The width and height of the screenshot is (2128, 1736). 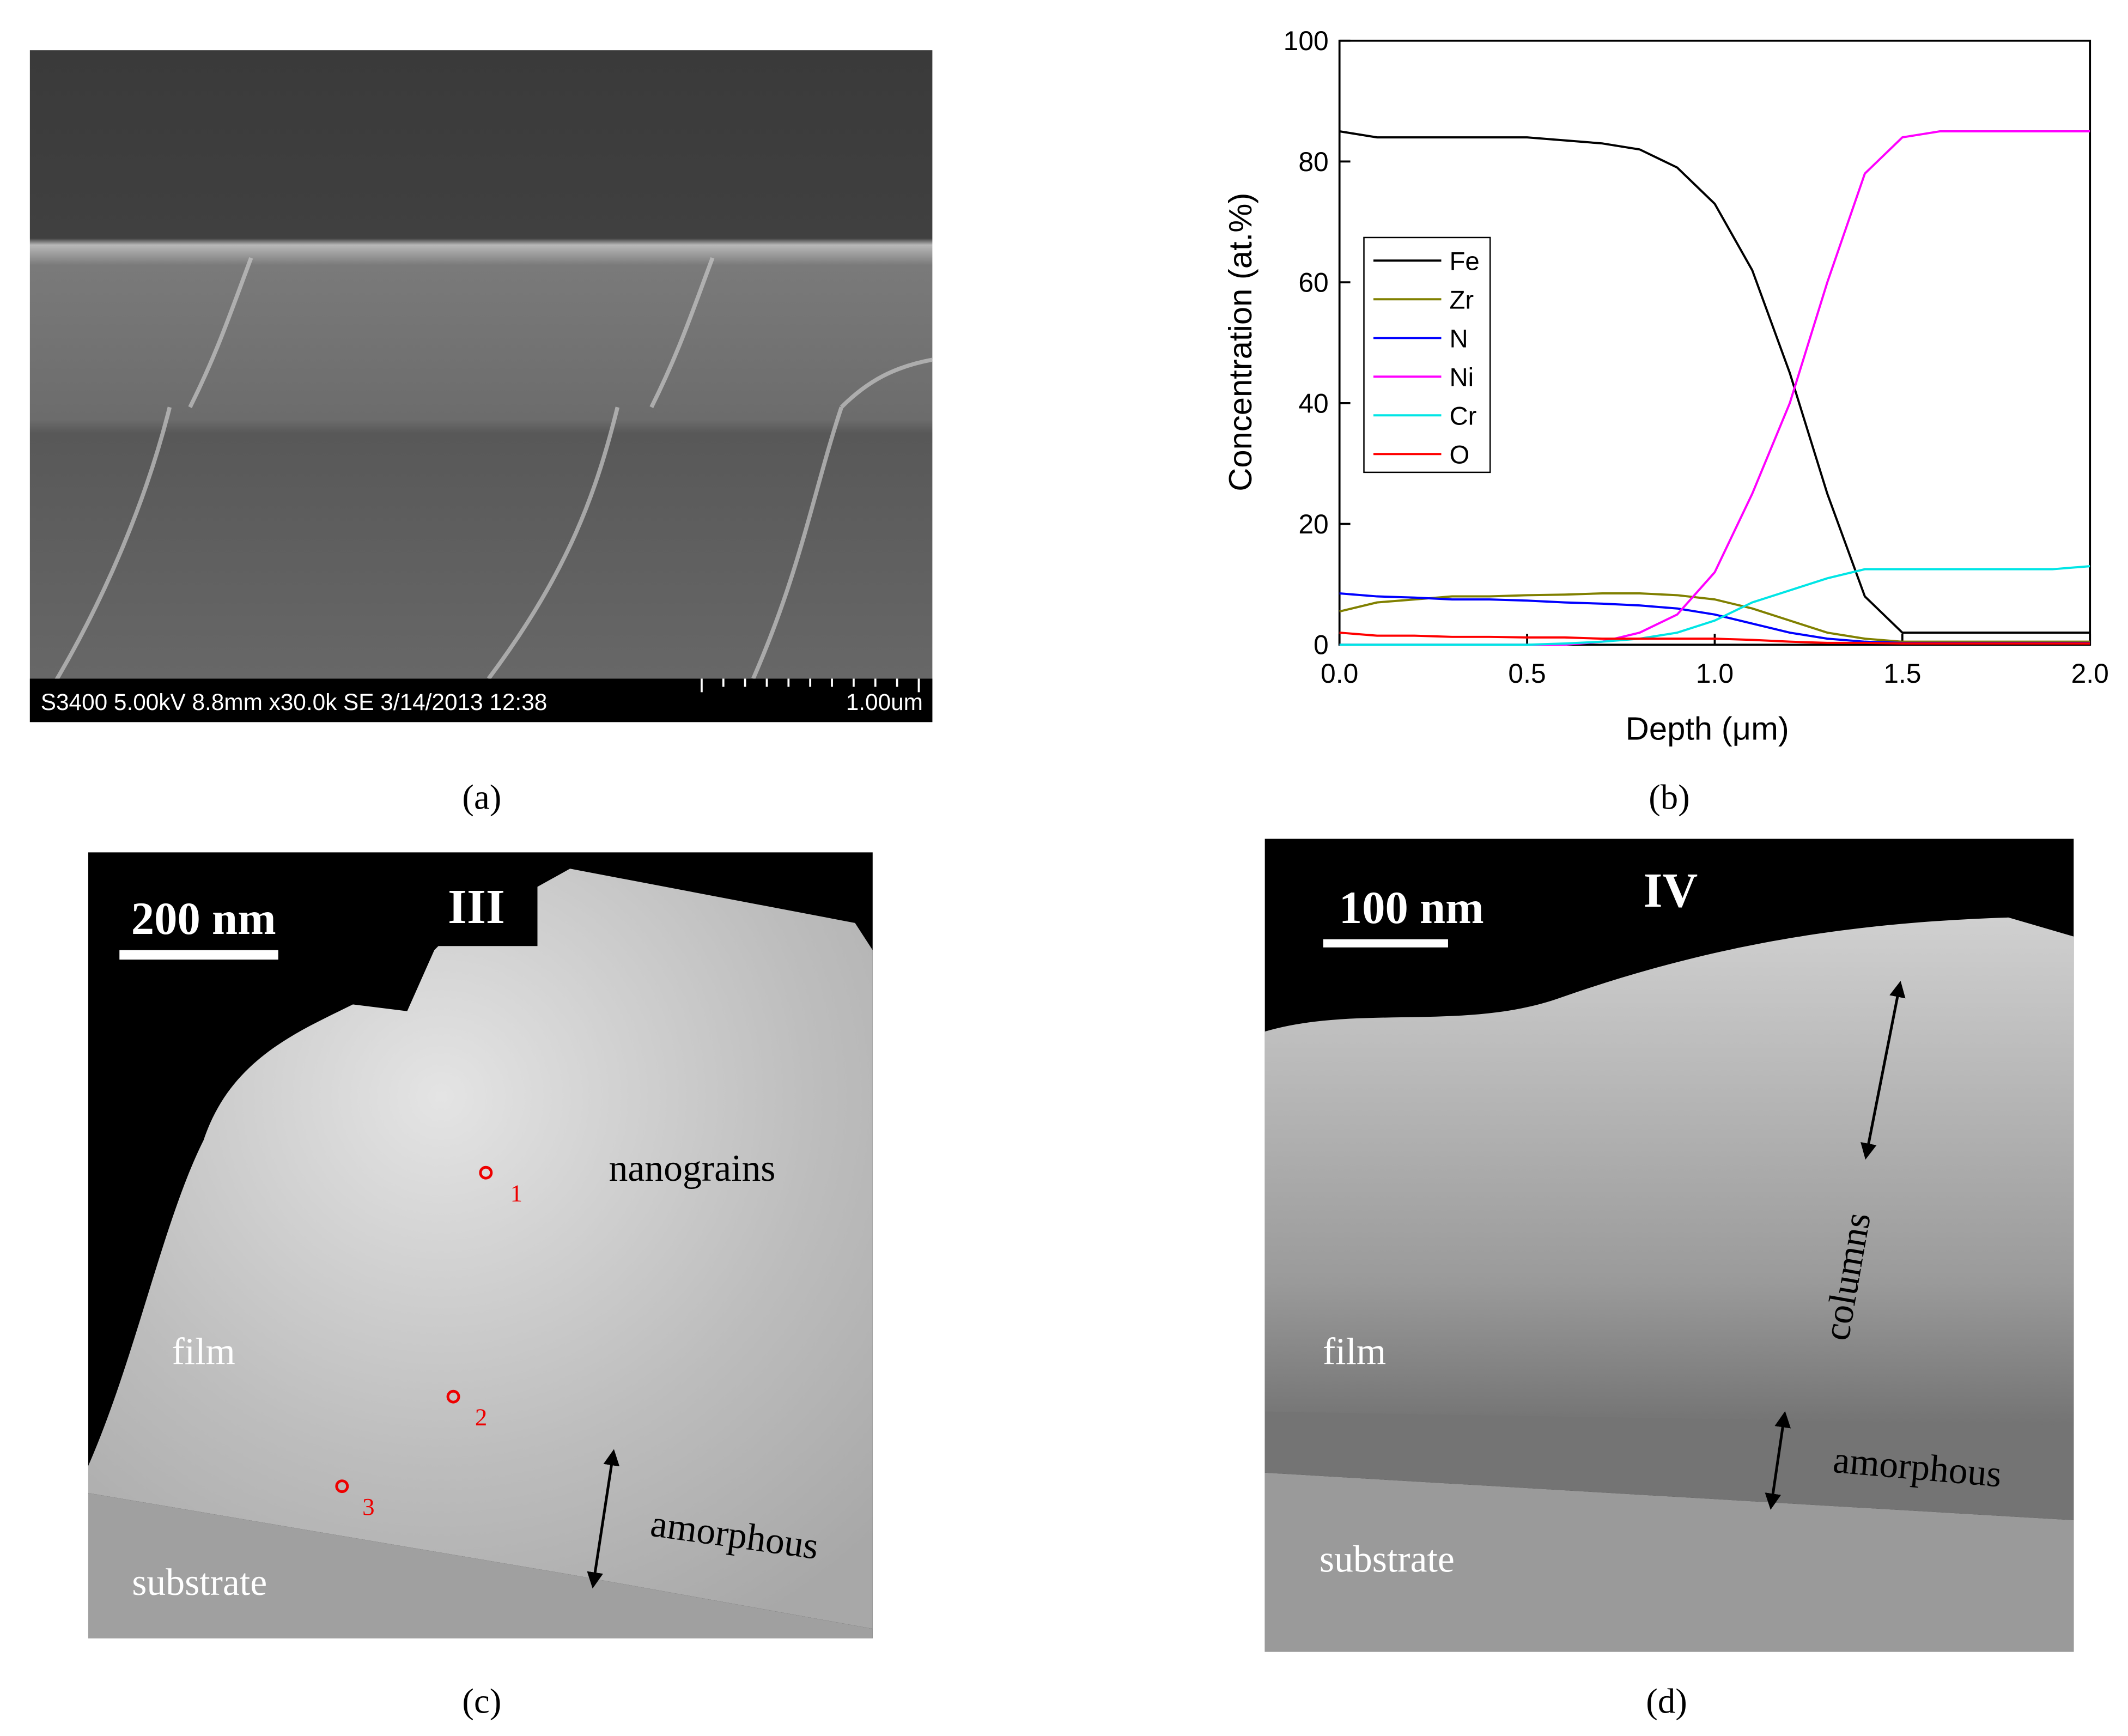 What do you see at coordinates (1715, 673) in the screenshot?
I see `x-tick-label: 1.0` at bounding box center [1715, 673].